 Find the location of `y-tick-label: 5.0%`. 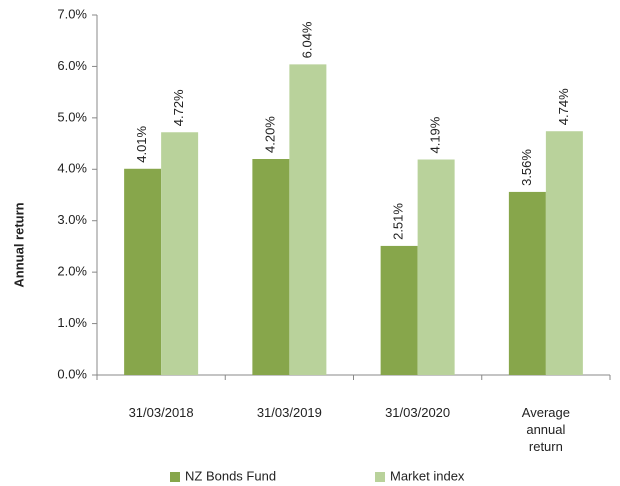

y-tick-label: 5.0% is located at coordinates (72, 116).